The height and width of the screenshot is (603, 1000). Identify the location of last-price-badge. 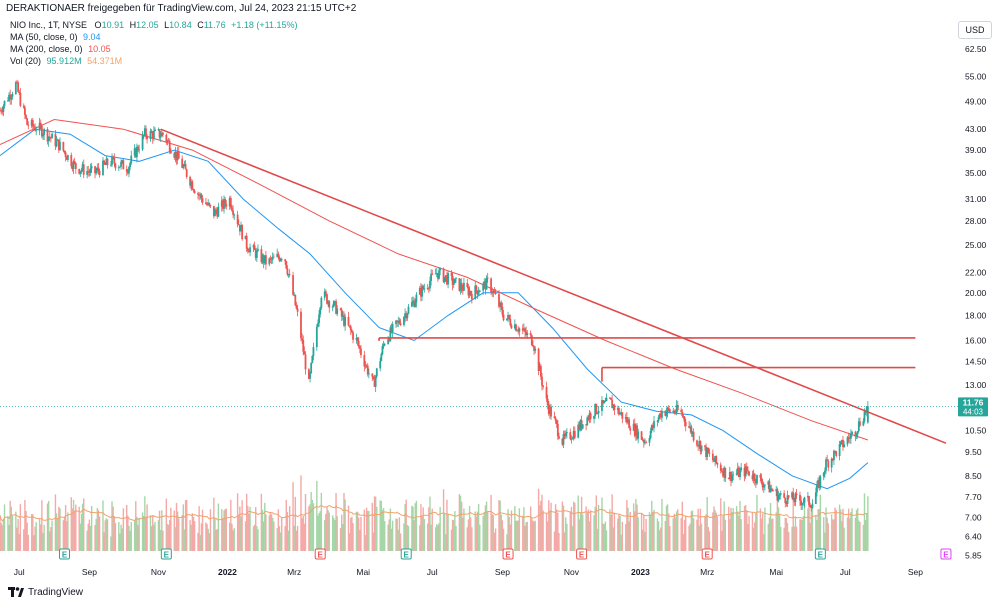
(973, 407).